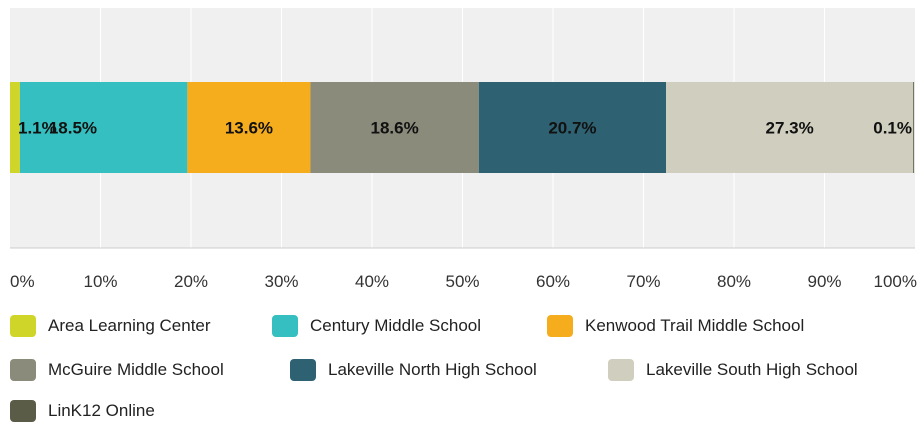  I want to click on bar-data-label: 0.1%, so click(892, 128).